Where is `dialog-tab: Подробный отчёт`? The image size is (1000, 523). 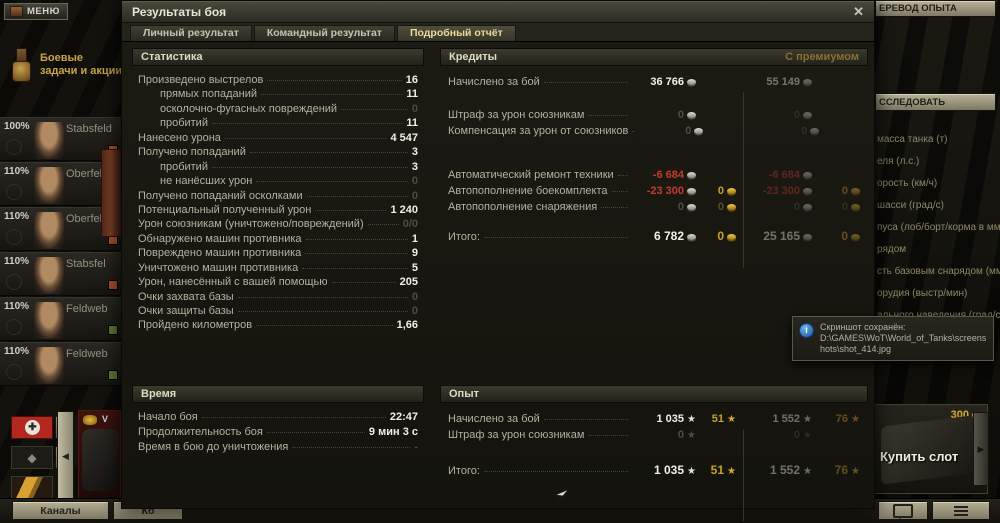 dialog-tab: Подробный отчёт is located at coordinates (456, 33).